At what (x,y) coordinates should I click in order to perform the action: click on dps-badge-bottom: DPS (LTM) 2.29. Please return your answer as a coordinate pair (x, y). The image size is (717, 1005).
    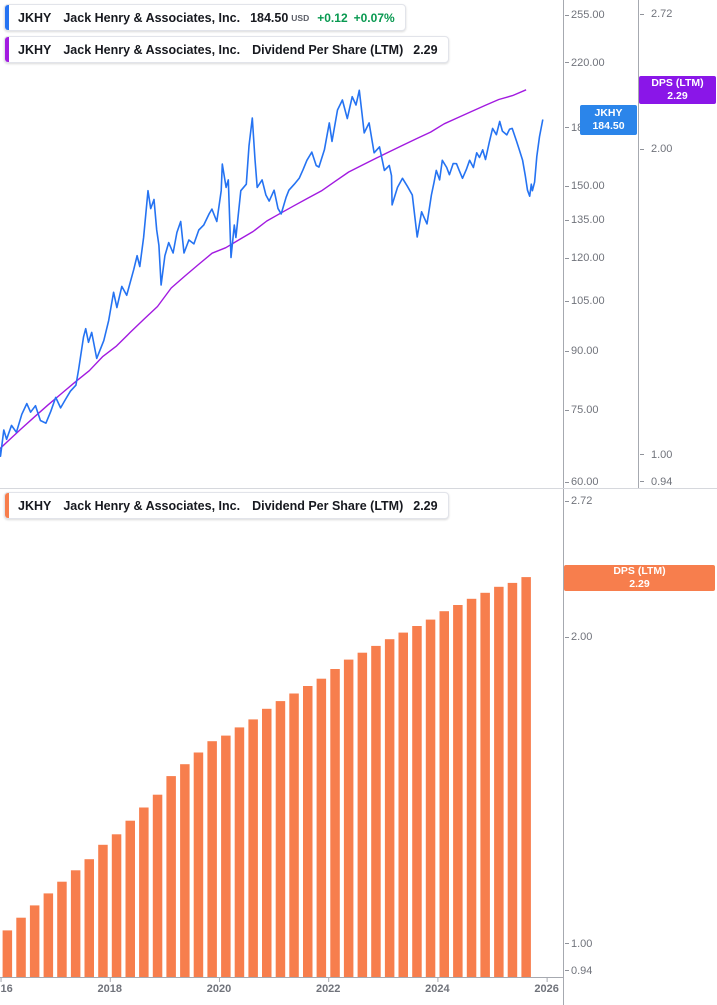
    Looking at the image, I should click on (639, 578).